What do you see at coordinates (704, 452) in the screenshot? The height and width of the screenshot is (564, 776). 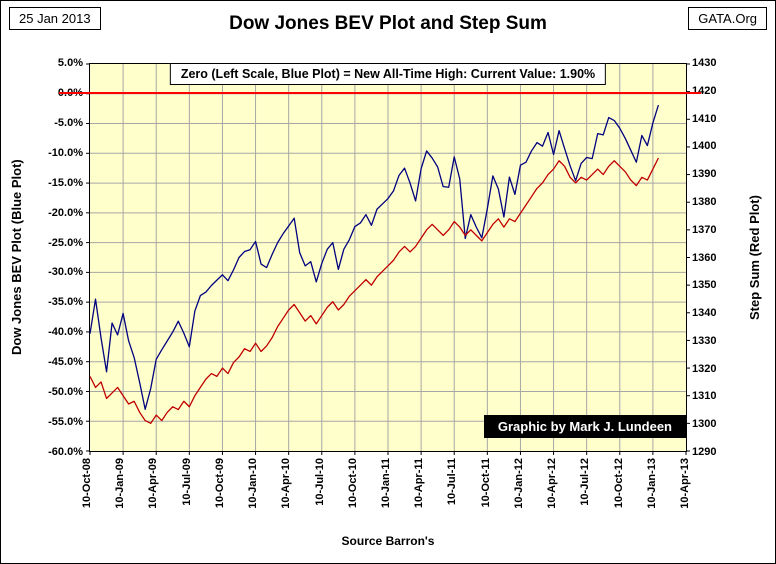 I see `right-axis-tick-label: 1290` at bounding box center [704, 452].